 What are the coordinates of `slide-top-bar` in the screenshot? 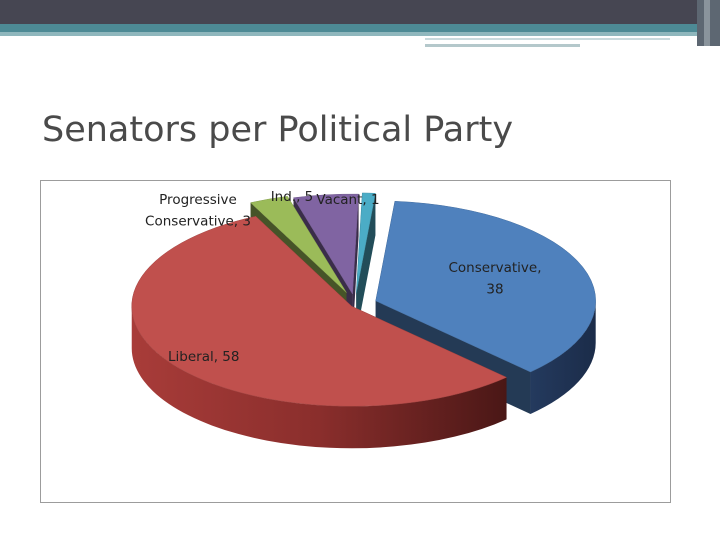 It's located at (360, 12).